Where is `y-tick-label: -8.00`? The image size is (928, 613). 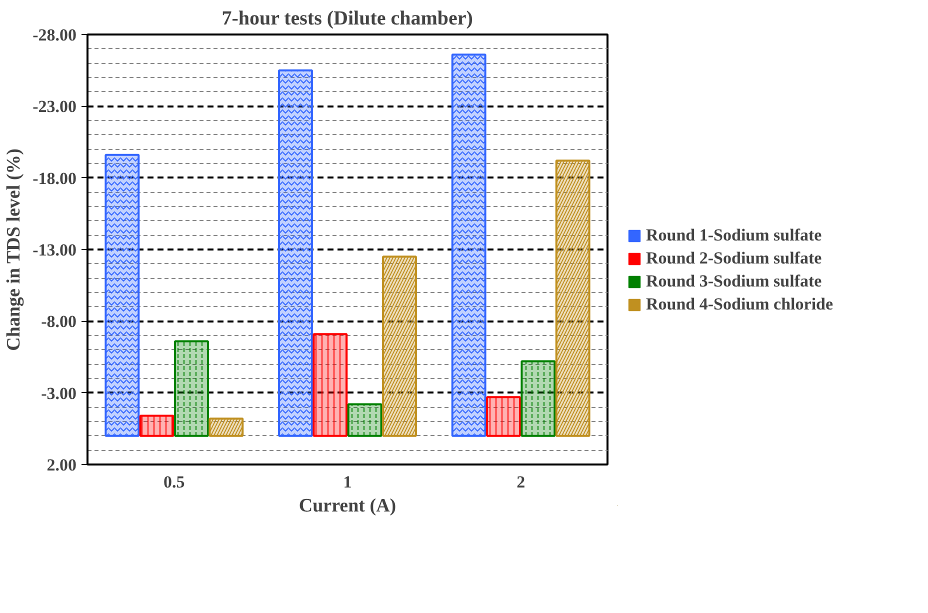
y-tick-label: -8.00 is located at coordinates (59, 322).